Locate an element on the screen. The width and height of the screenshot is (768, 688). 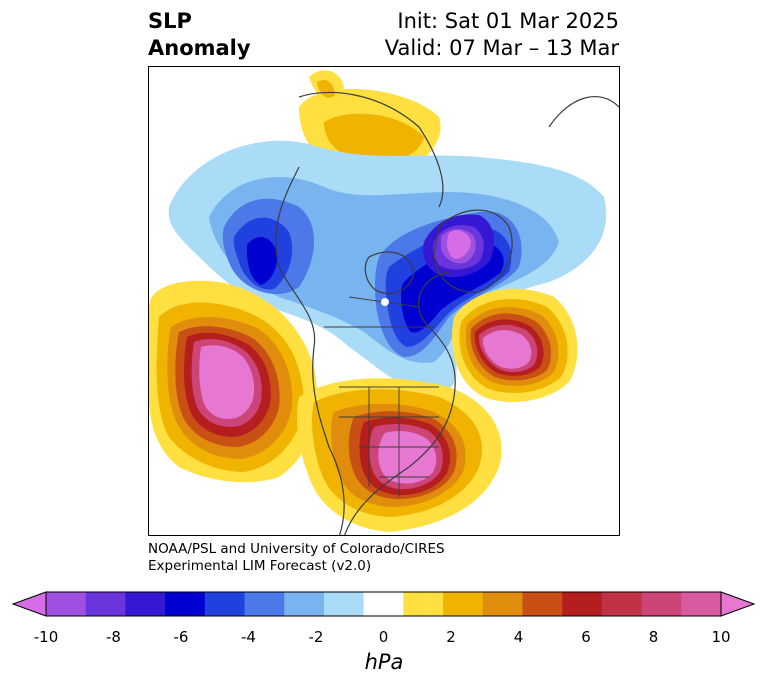
colorbar-tick-label: 0 is located at coordinates (383, 637).